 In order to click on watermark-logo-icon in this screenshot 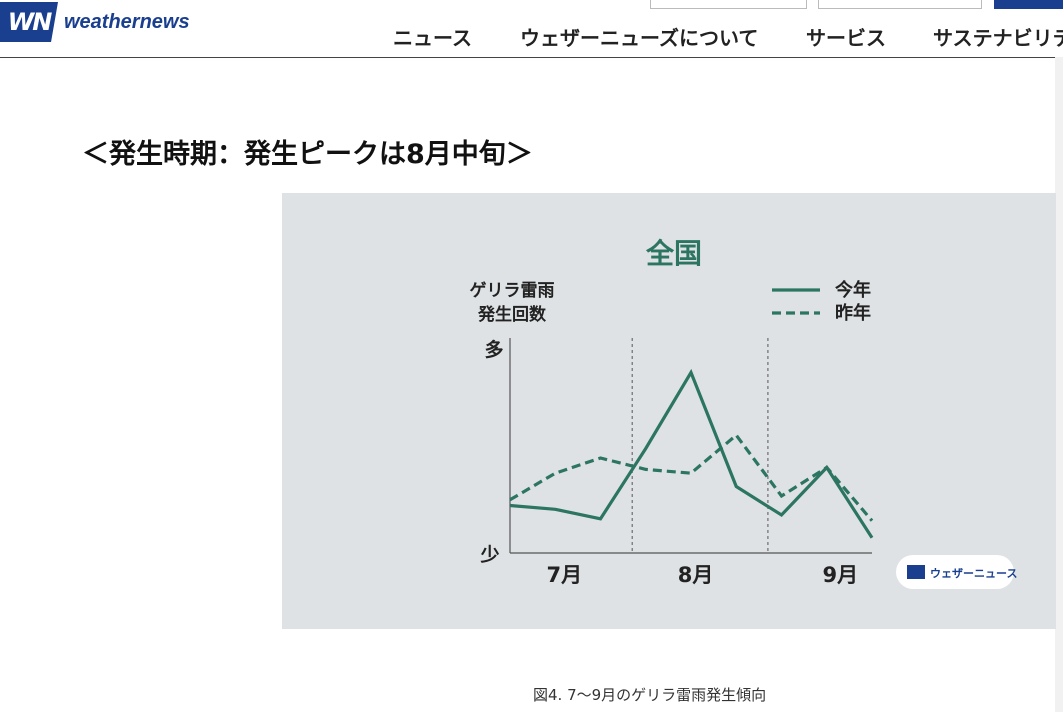, I will do `click(916, 572)`.